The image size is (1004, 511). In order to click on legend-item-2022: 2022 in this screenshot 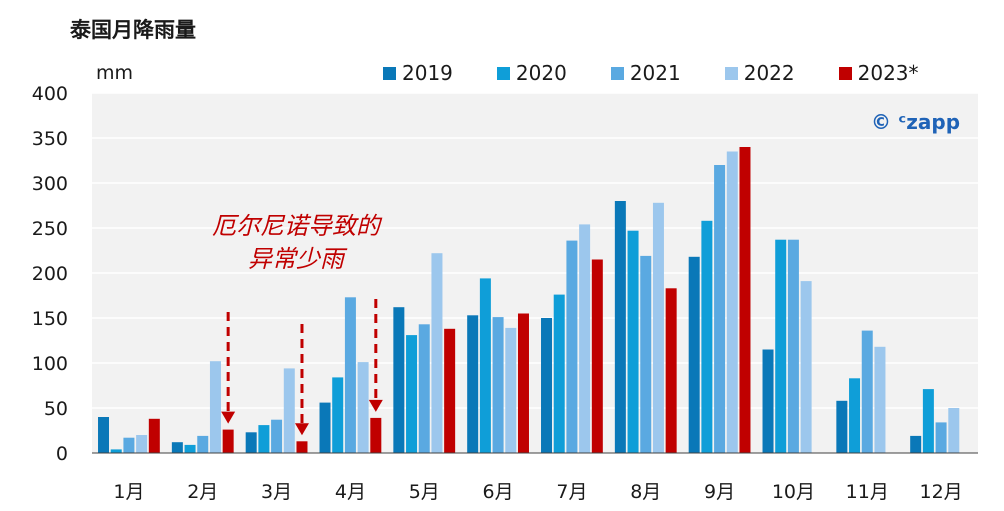, I will do `click(759, 73)`.